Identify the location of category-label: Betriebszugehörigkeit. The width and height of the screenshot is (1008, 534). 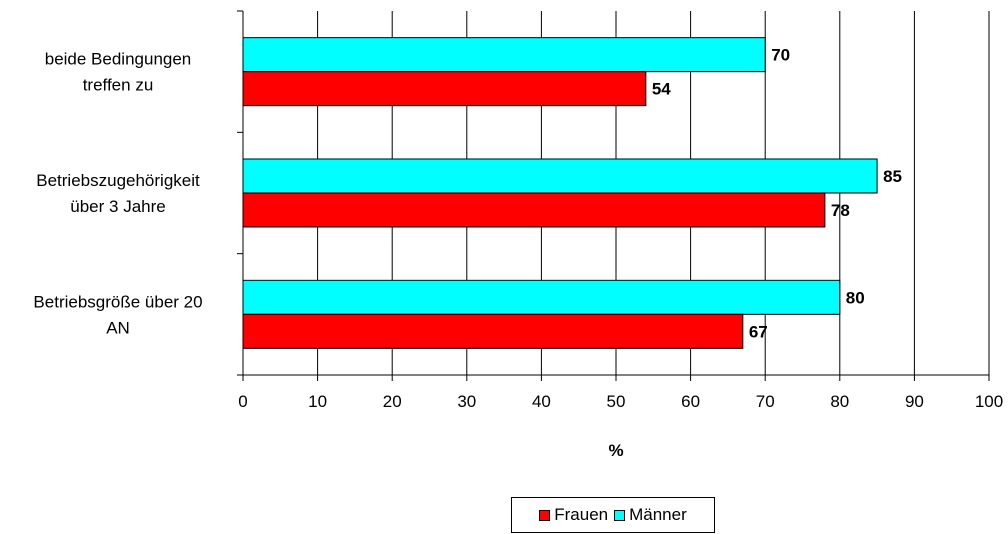
(118, 180).